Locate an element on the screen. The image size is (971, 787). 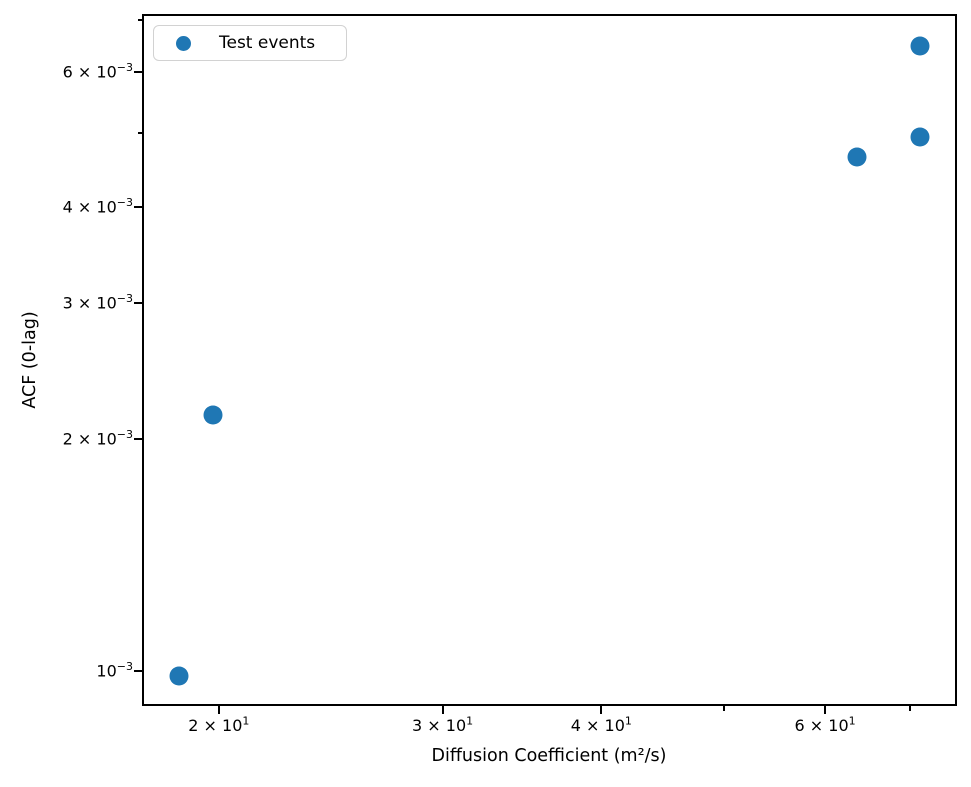
legend-label: Test events is located at coordinates (267, 43).